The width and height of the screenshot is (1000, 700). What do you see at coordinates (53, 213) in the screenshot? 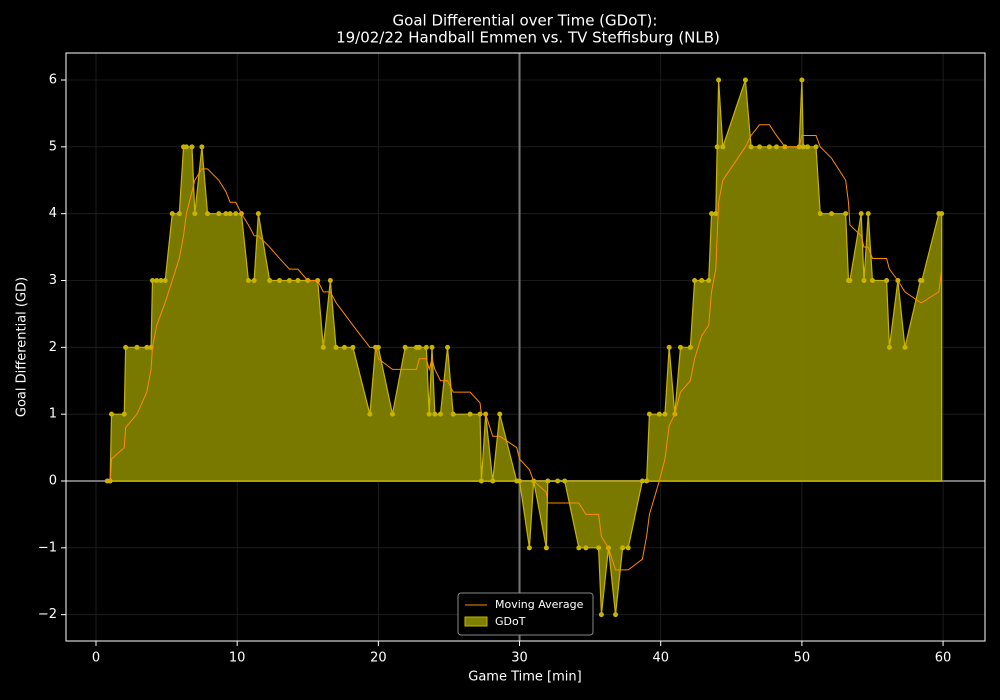
I see `y-tick-label: 4` at bounding box center [53, 213].